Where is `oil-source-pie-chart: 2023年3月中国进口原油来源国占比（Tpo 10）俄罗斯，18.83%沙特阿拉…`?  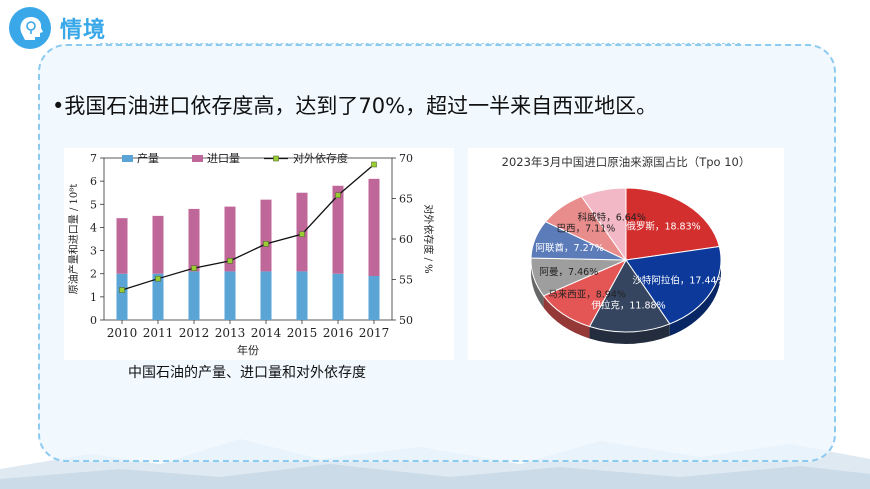 oil-source-pie-chart: 2023年3月中国进口原油来源国占比（Tpo 10）俄罗斯，18.83%沙特阿拉… is located at coordinates (626, 249).